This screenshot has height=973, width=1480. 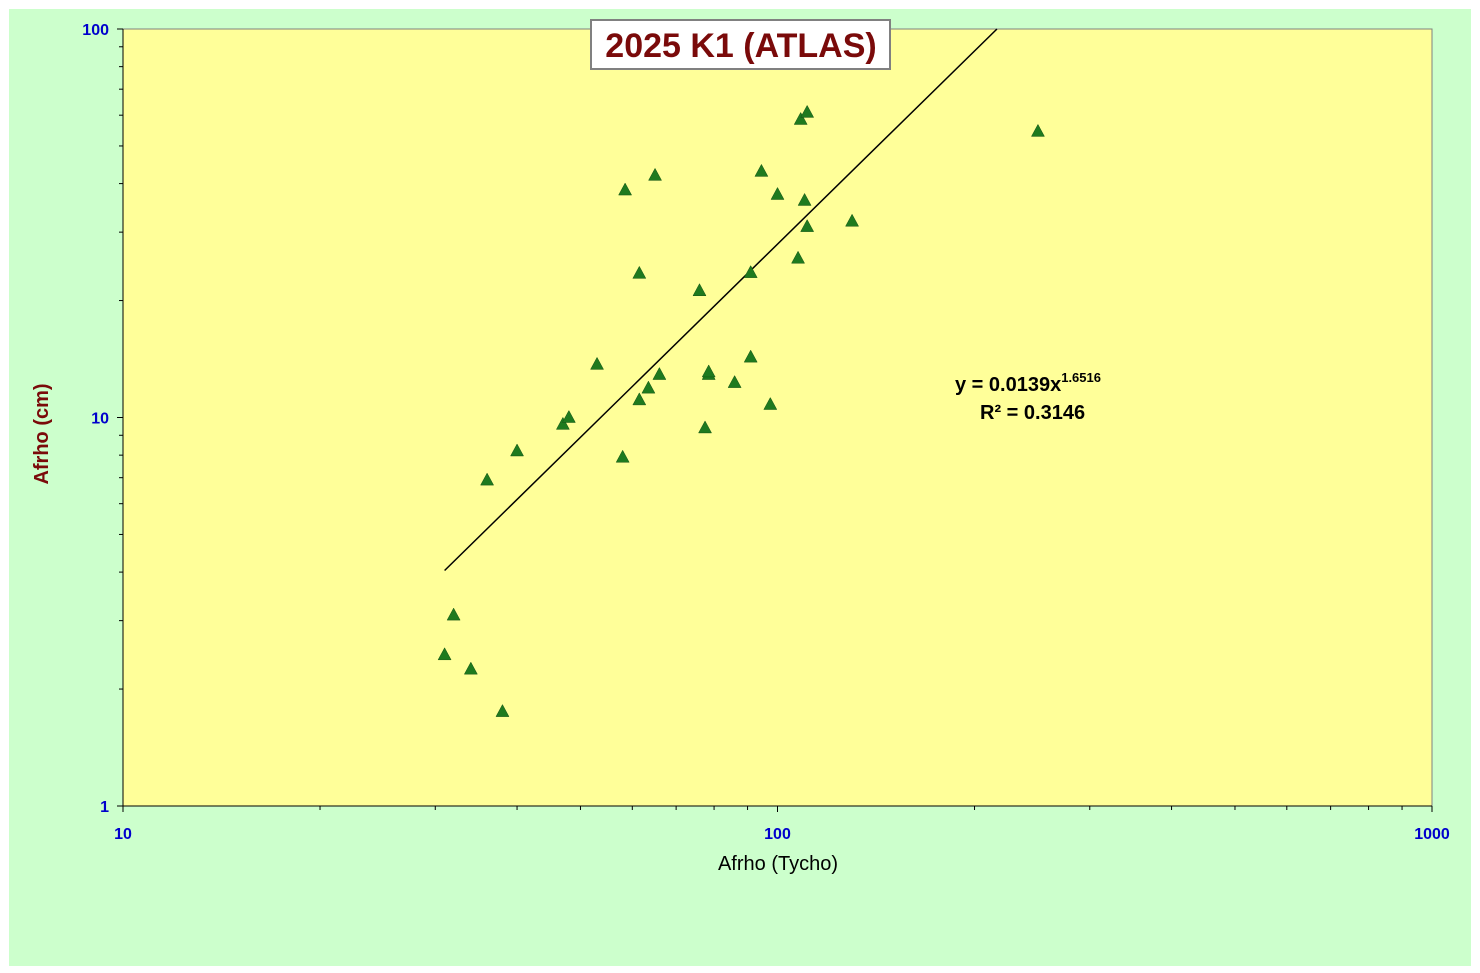 I want to click on x-tick-label: 100, so click(x=777, y=834).